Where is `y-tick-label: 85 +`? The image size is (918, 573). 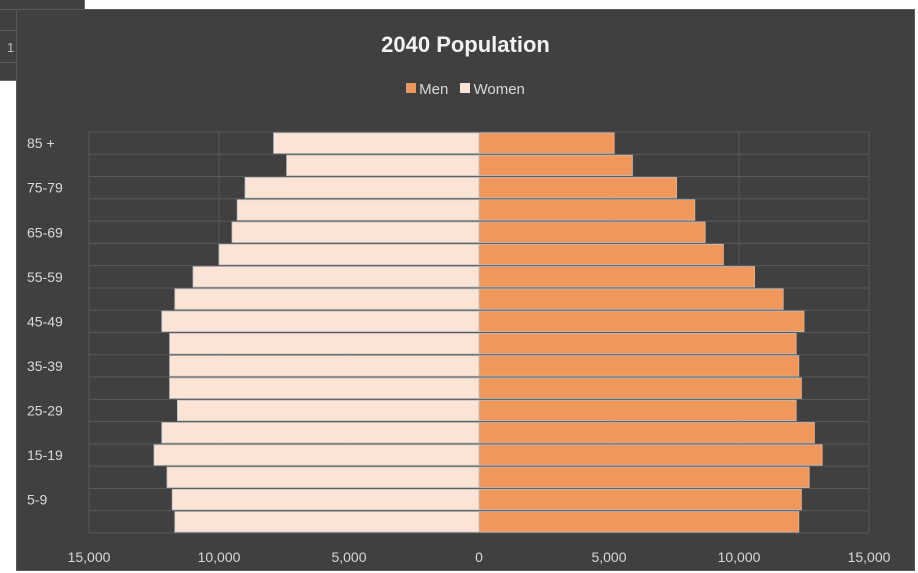
y-tick-label: 85 + is located at coordinates (41, 143).